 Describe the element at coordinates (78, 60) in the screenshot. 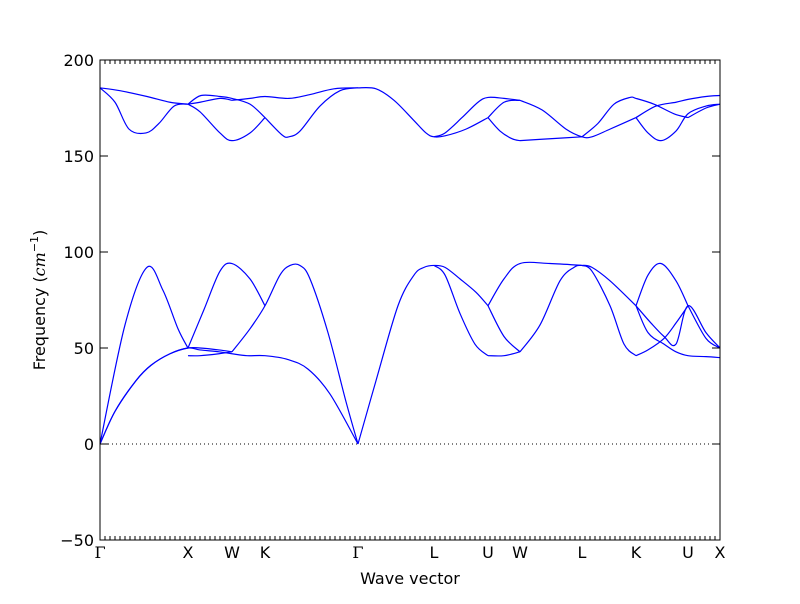

I see `y-tick-label: 200` at that location.